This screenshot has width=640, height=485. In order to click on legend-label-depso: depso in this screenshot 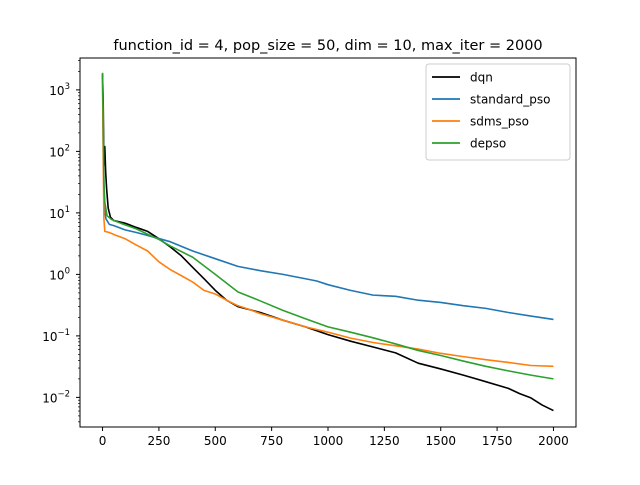, I will do `click(488, 144)`.